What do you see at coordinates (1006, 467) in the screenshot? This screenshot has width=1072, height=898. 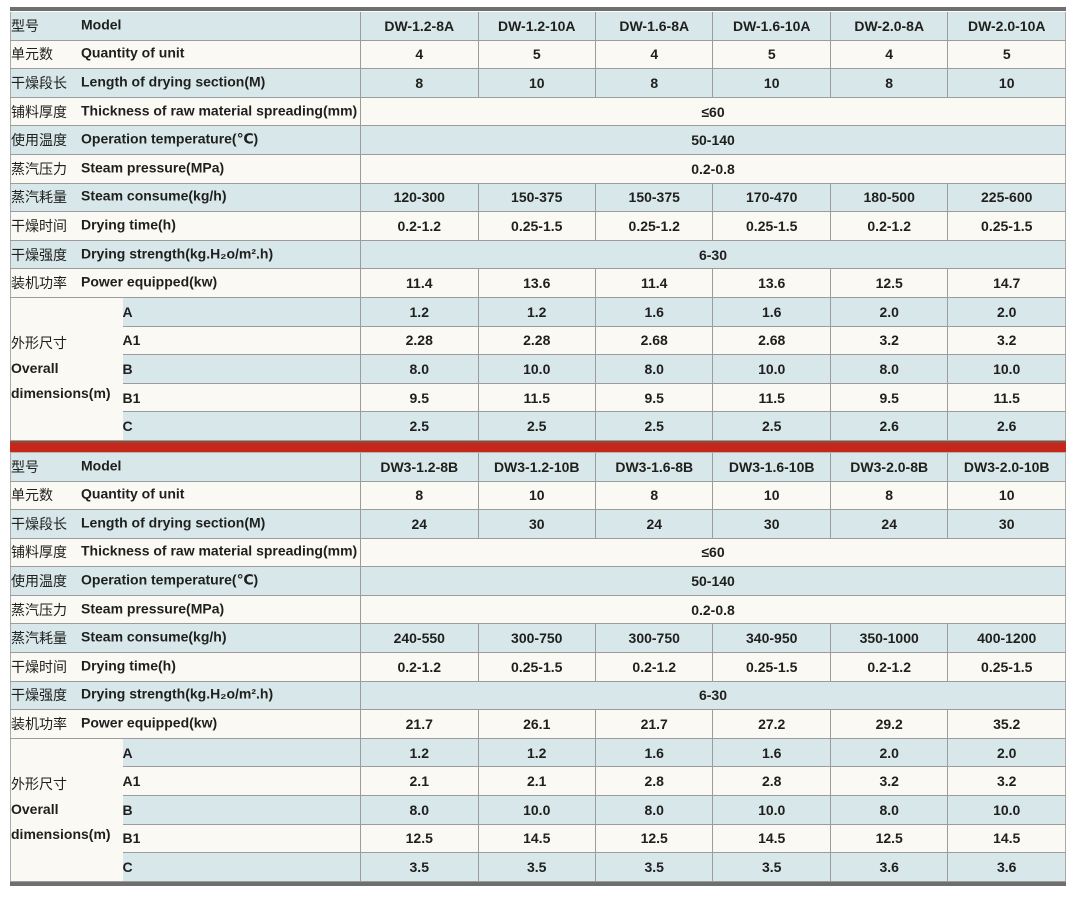 I see `model-cell: DW3-2.0-10B` at bounding box center [1006, 467].